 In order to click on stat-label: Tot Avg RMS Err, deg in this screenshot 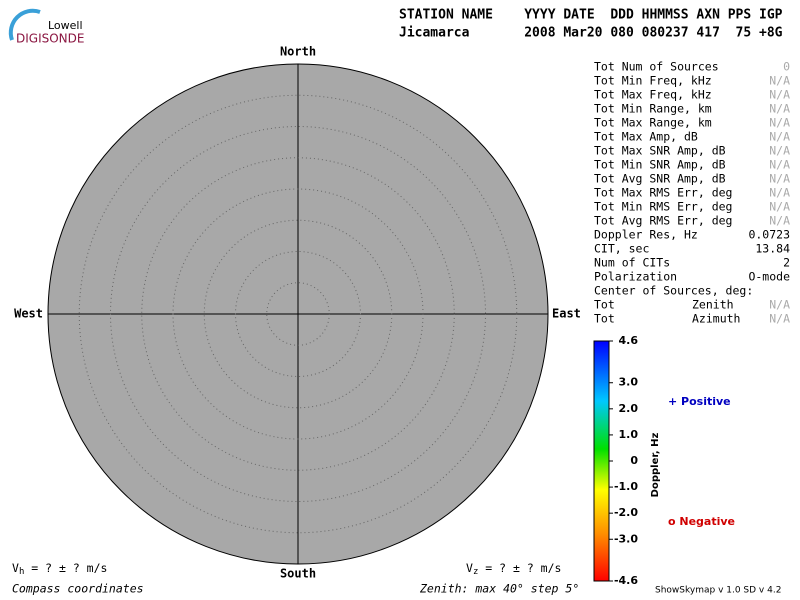, I will do `click(663, 221)`.